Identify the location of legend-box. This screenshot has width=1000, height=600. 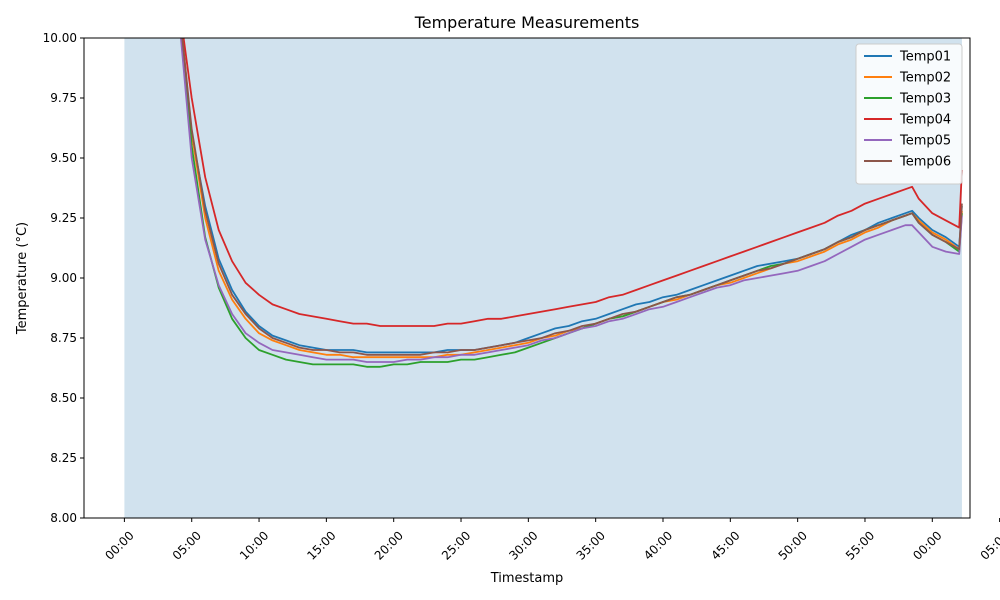
(909, 114).